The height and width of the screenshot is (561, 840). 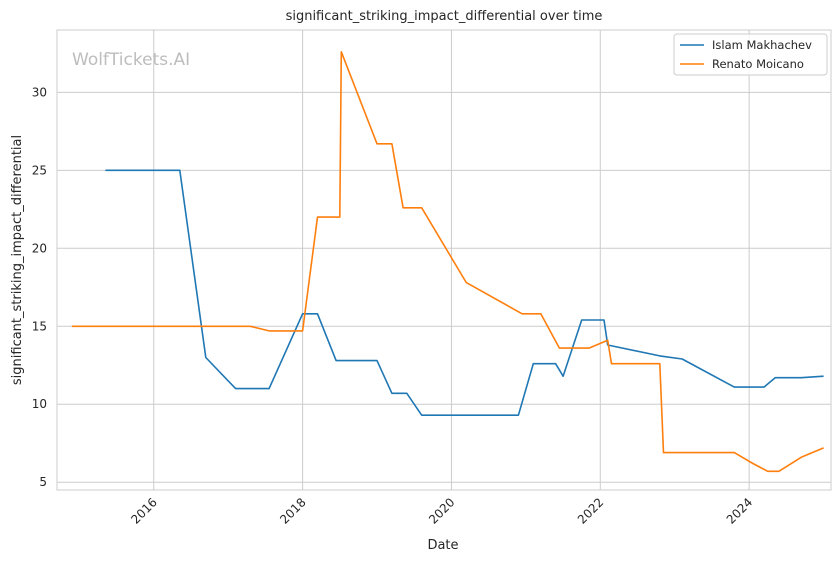 I want to click on x-tick-label: 2020, so click(x=441, y=510).